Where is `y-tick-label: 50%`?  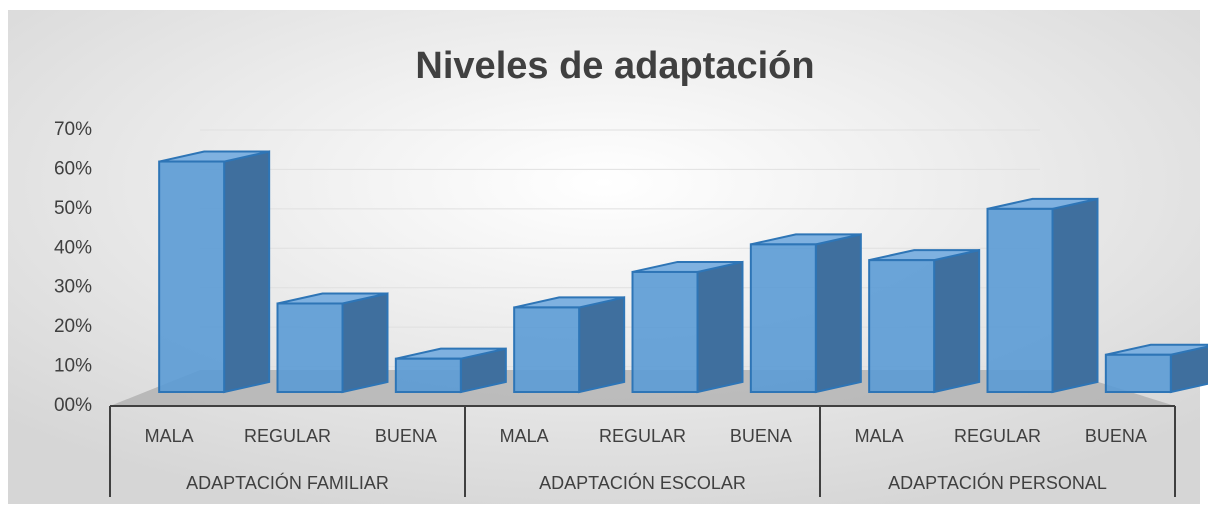 y-tick-label: 50% is located at coordinates (73, 208).